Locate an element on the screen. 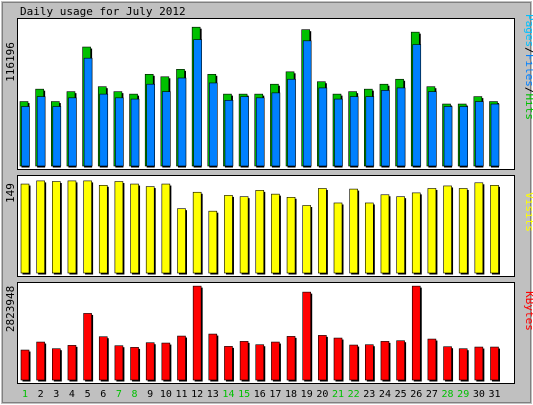  day-label-28: 28 is located at coordinates (448, 394).